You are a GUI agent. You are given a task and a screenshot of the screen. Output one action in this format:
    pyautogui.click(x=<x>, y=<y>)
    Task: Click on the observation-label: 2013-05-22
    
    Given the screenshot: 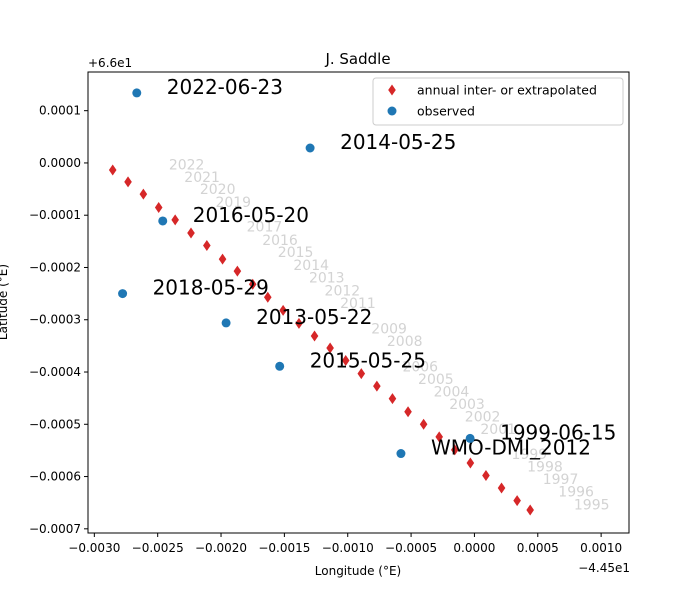 What is the action you would take?
    pyautogui.click(x=314, y=317)
    